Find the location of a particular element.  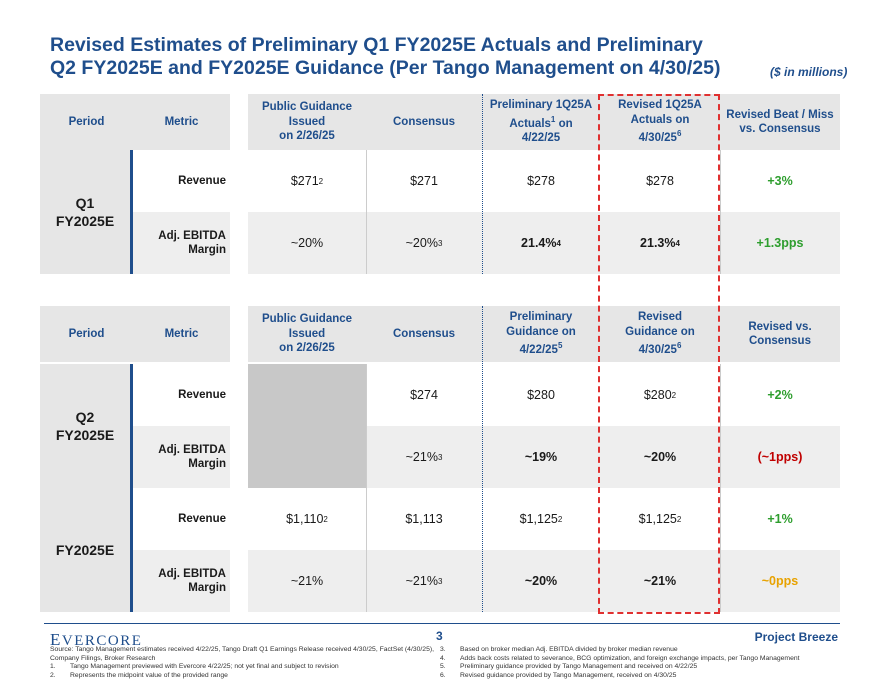

table1-revised-revenue: $278 is located at coordinates (660, 181).